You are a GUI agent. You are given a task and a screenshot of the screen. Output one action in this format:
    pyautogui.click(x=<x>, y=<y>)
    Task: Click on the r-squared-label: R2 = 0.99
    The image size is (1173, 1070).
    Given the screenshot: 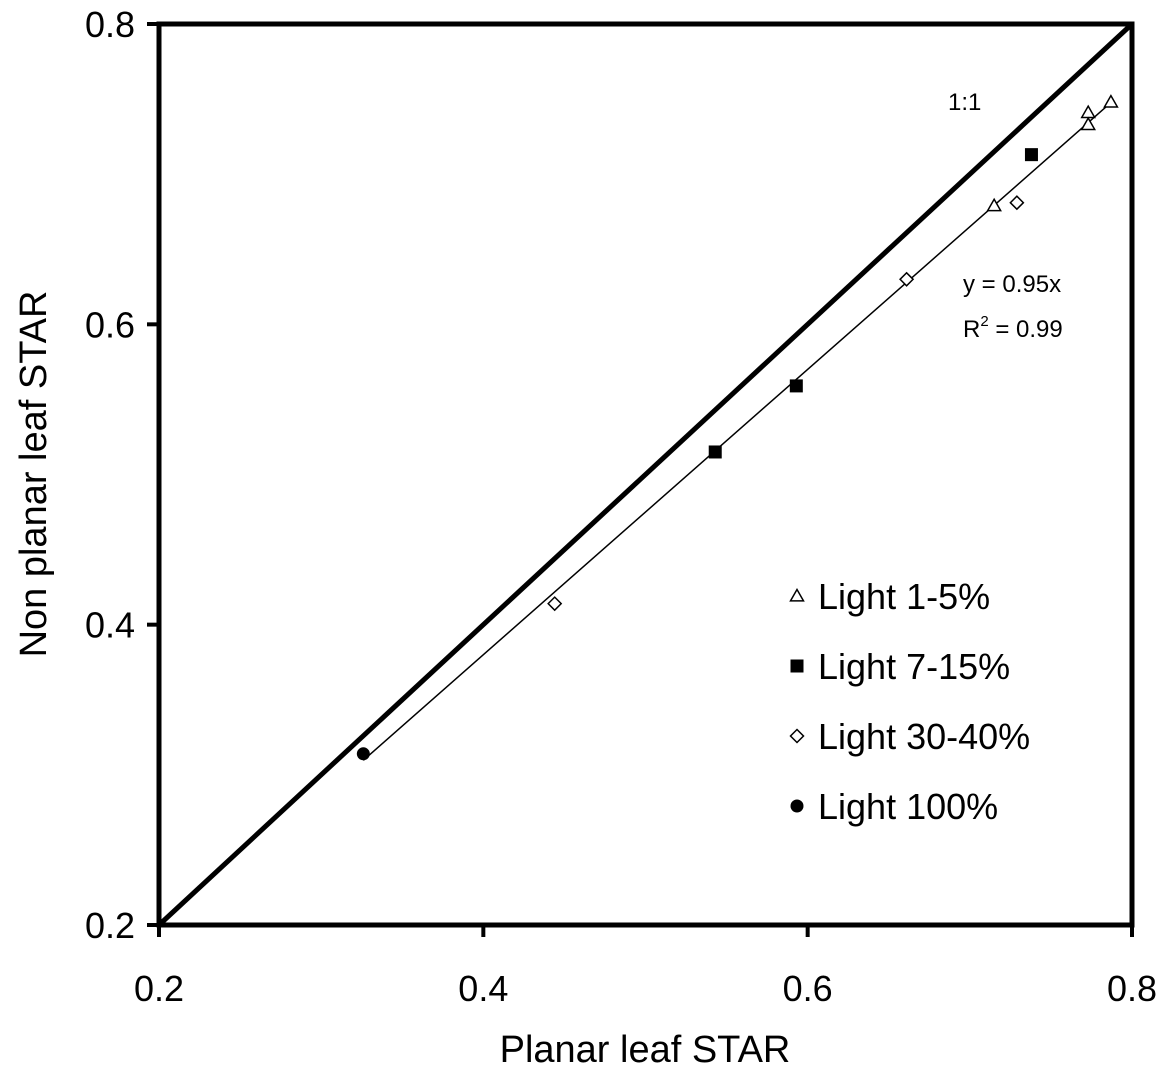 What is the action you would take?
    pyautogui.click(x=1013, y=328)
    